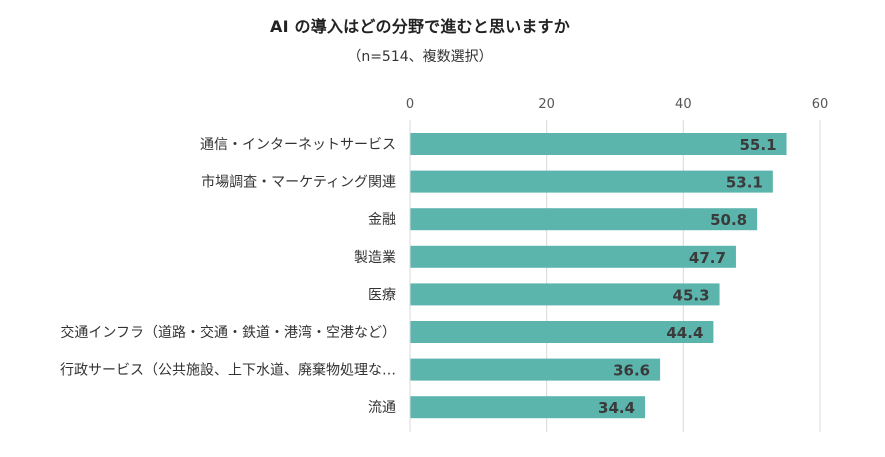 This screenshot has width=885, height=457. What do you see at coordinates (616, 408) in the screenshot?
I see `data-label-8: 34.4` at bounding box center [616, 408].